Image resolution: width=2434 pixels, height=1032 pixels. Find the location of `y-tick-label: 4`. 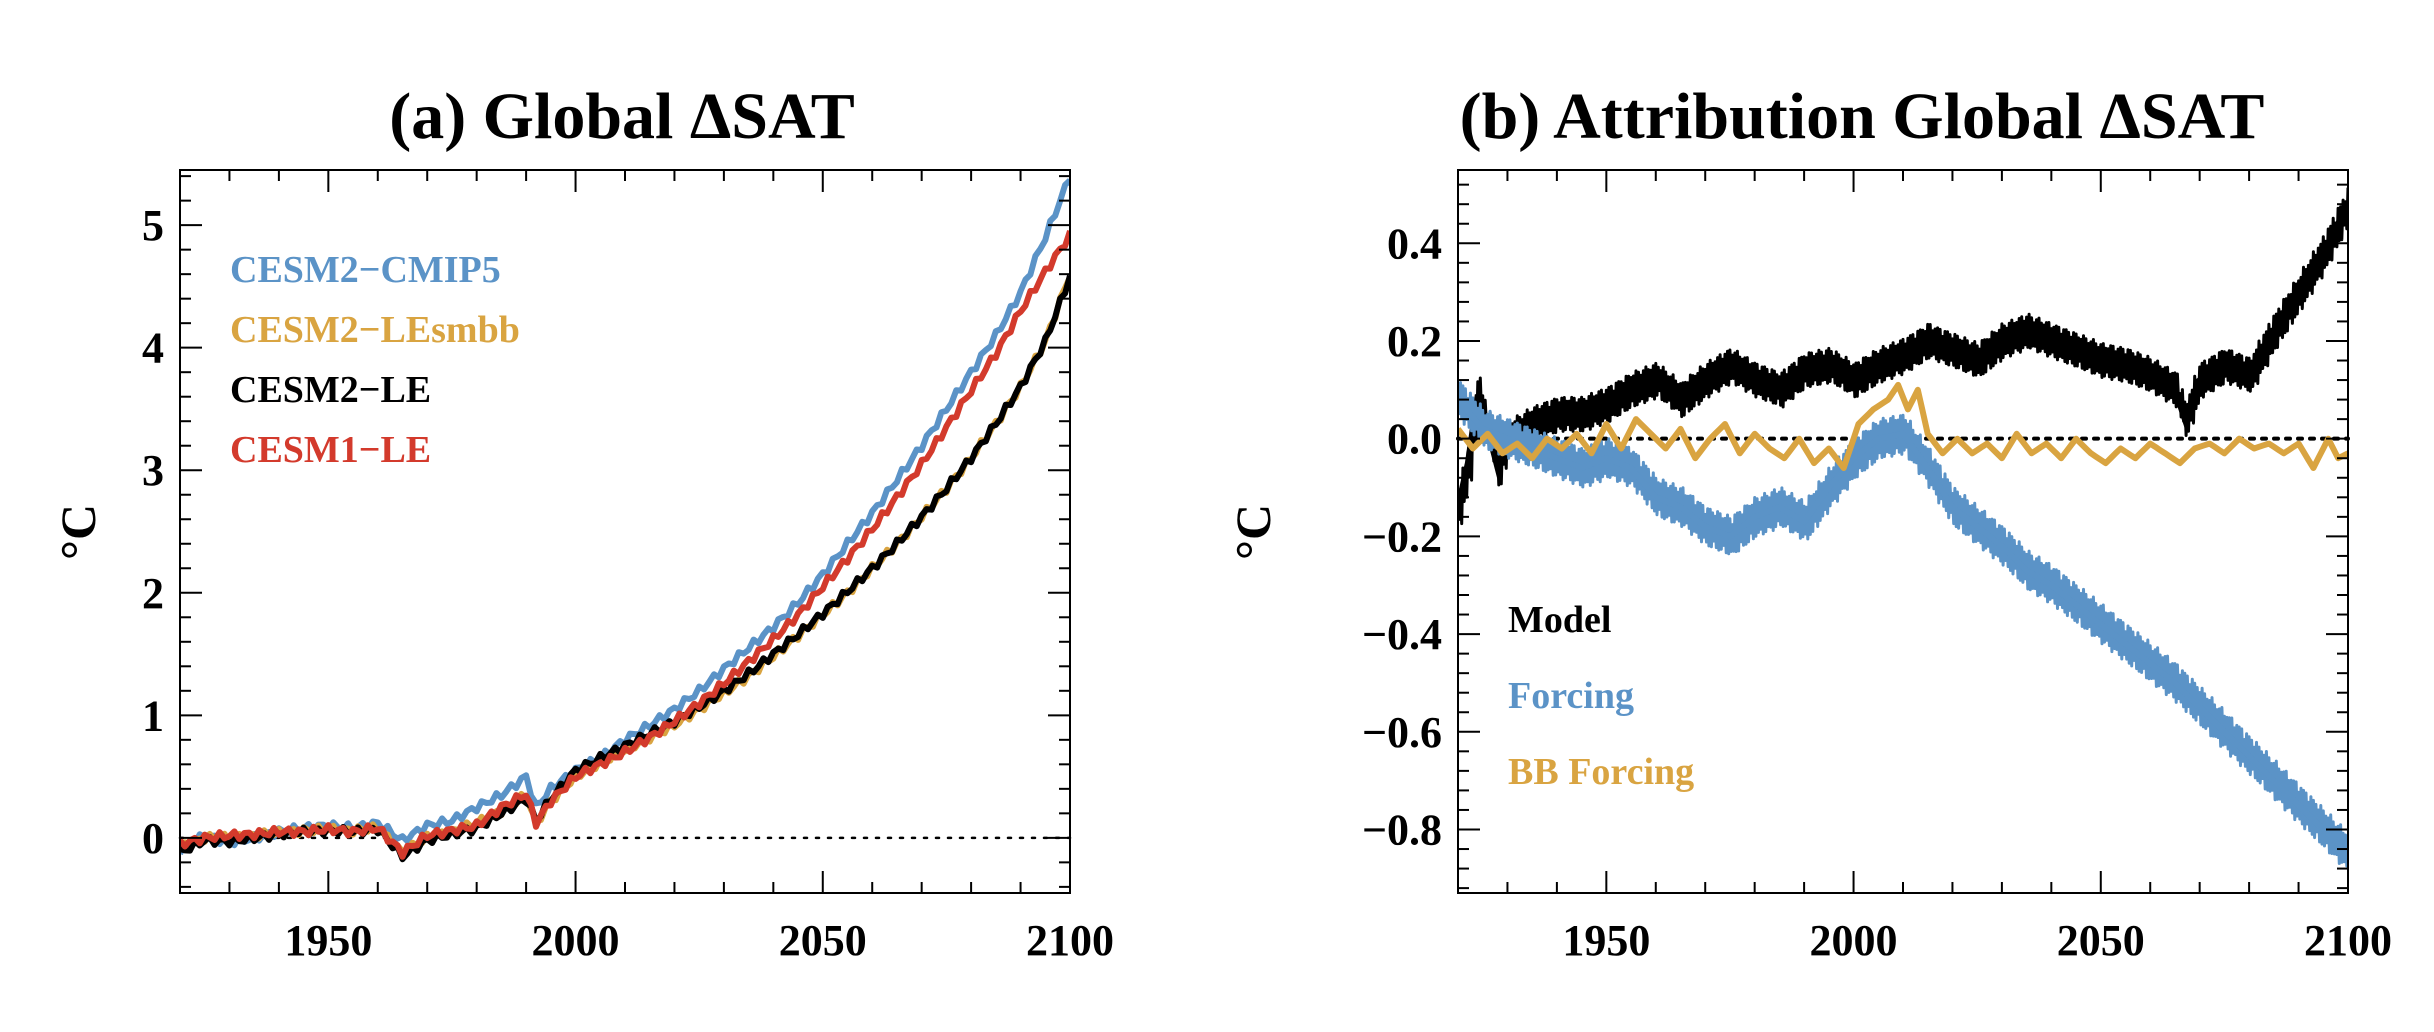

y-tick-label: 4 is located at coordinates (153, 348).